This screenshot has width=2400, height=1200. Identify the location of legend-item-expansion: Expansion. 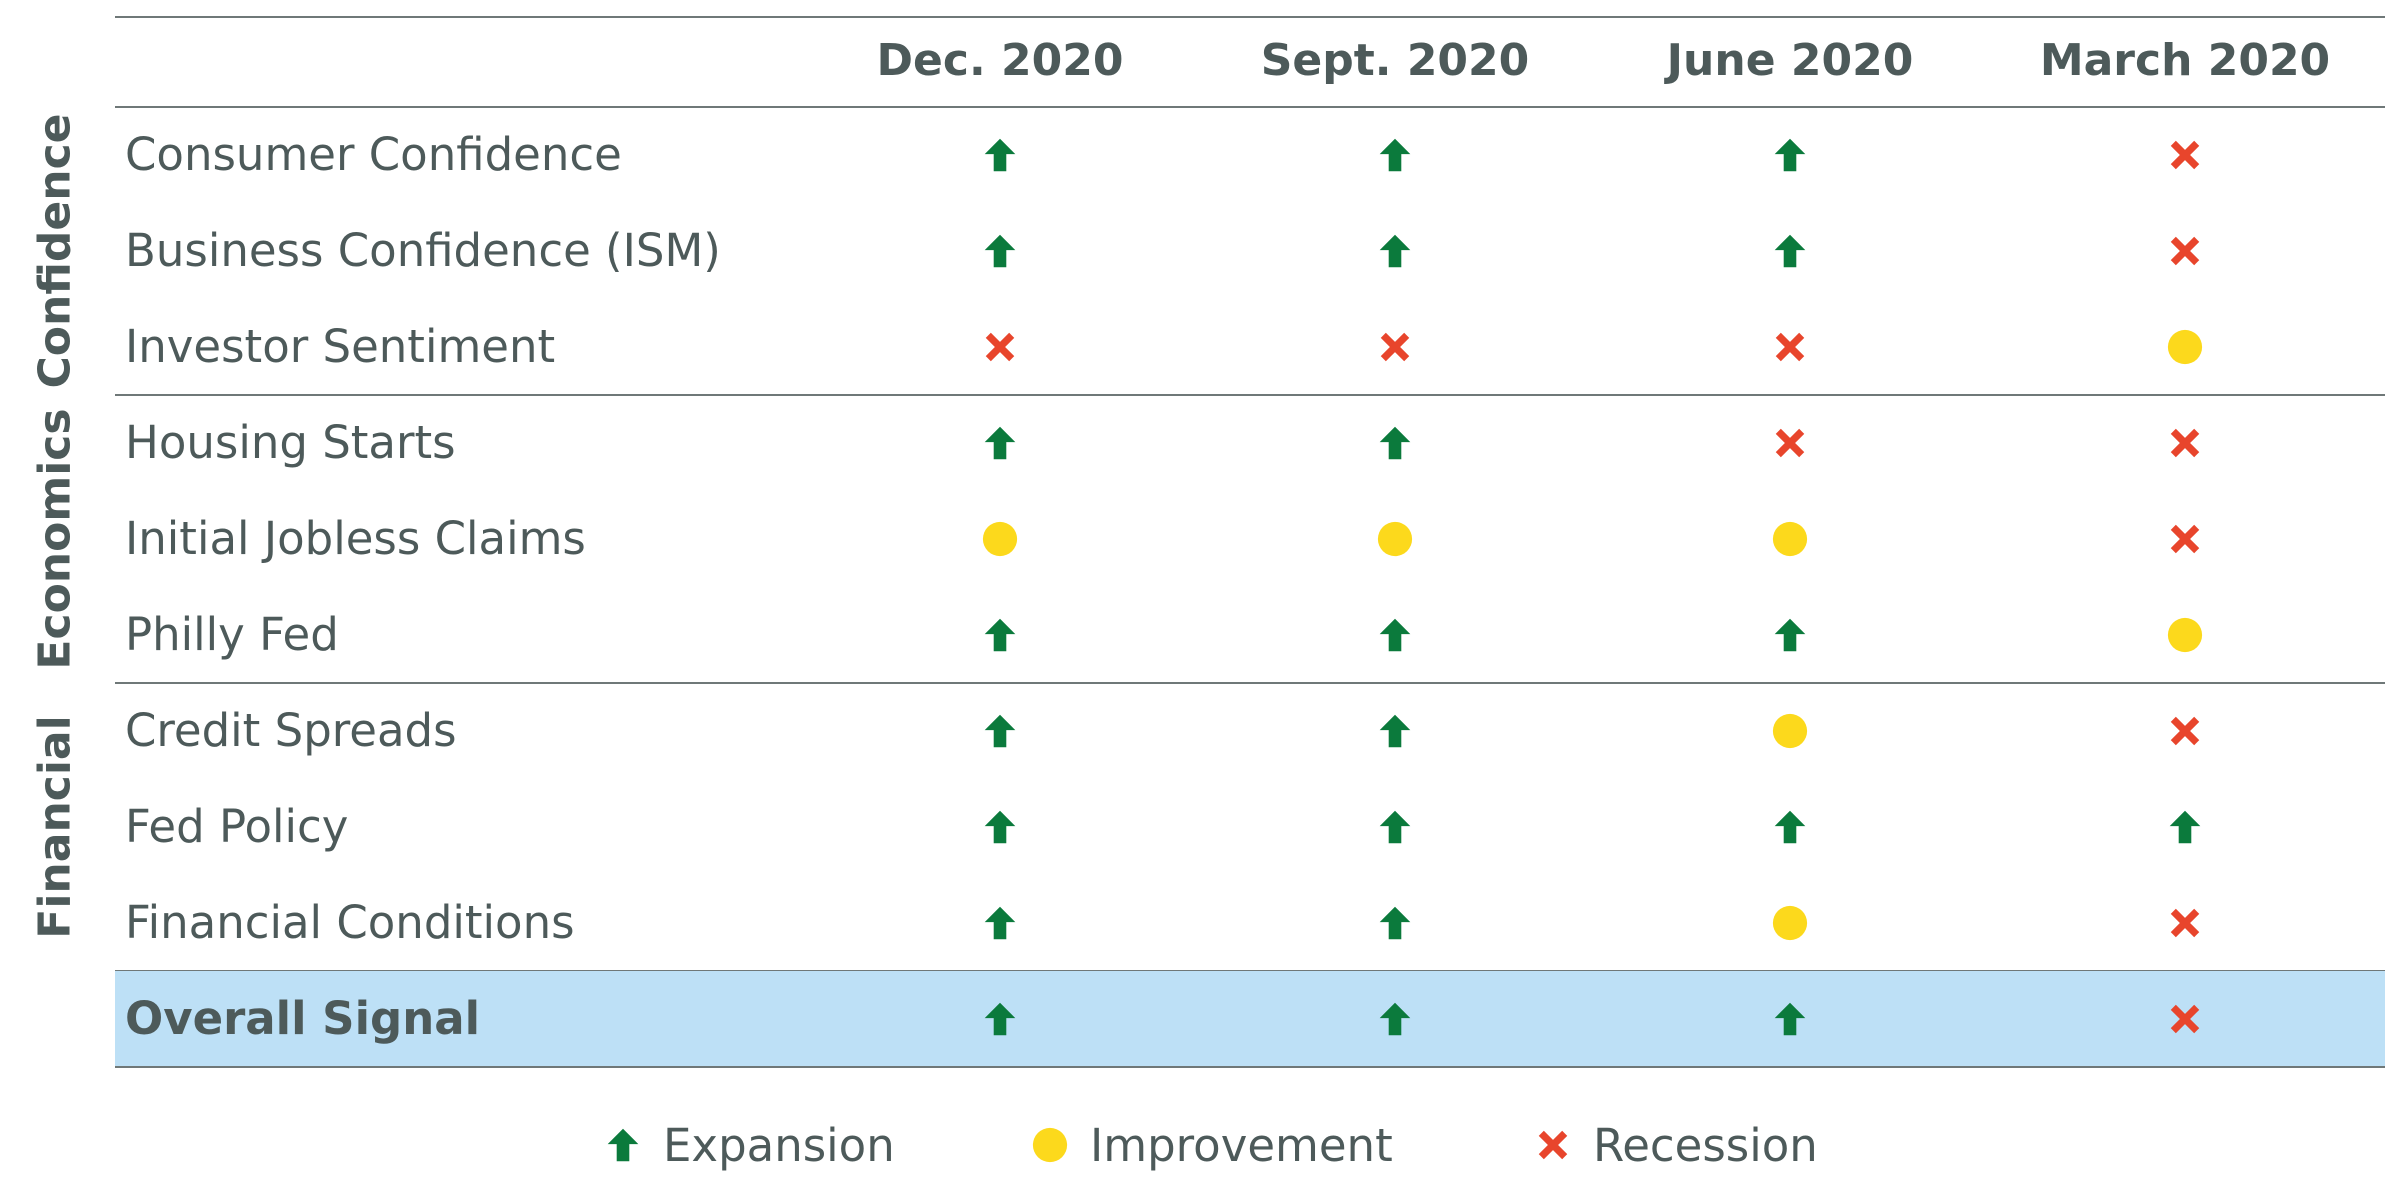
(750, 1145).